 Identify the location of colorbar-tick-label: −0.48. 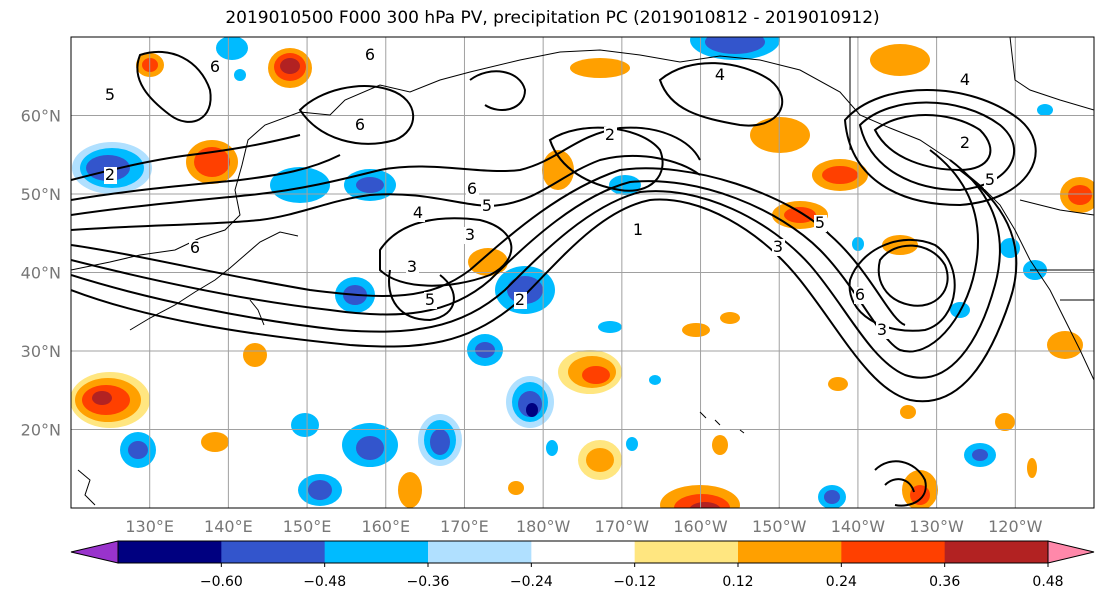
(324, 582).